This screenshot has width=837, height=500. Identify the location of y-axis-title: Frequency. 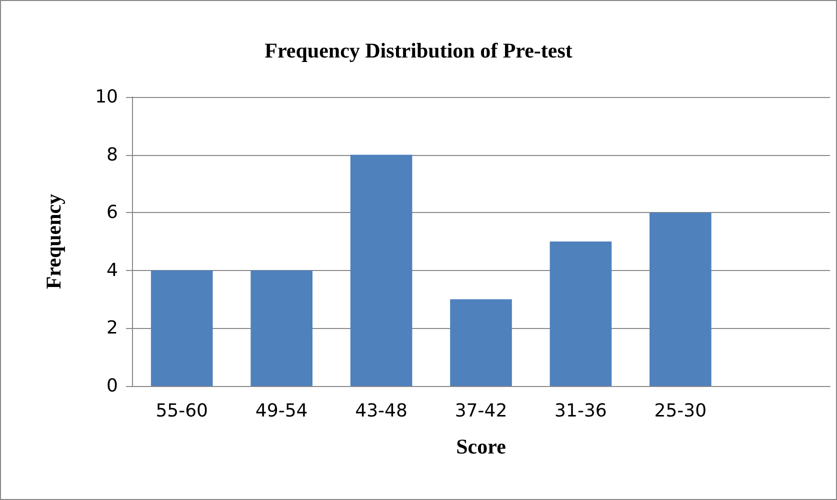
(54, 241).